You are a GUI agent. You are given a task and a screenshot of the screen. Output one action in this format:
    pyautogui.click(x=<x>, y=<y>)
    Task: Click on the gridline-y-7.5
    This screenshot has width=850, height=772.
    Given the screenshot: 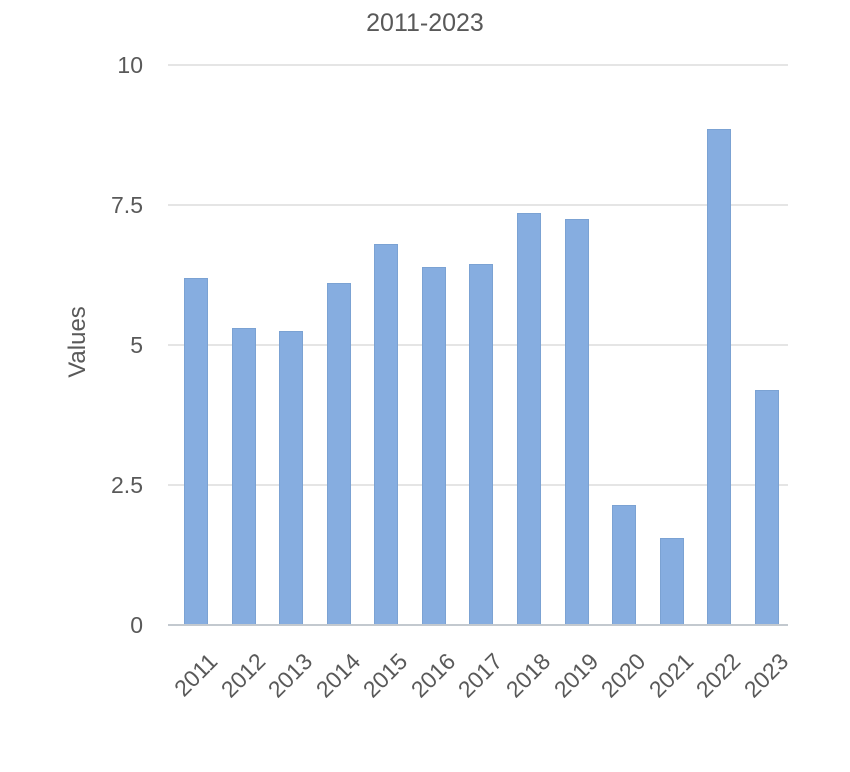 What is the action you would take?
    pyautogui.click(x=478, y=205)
    